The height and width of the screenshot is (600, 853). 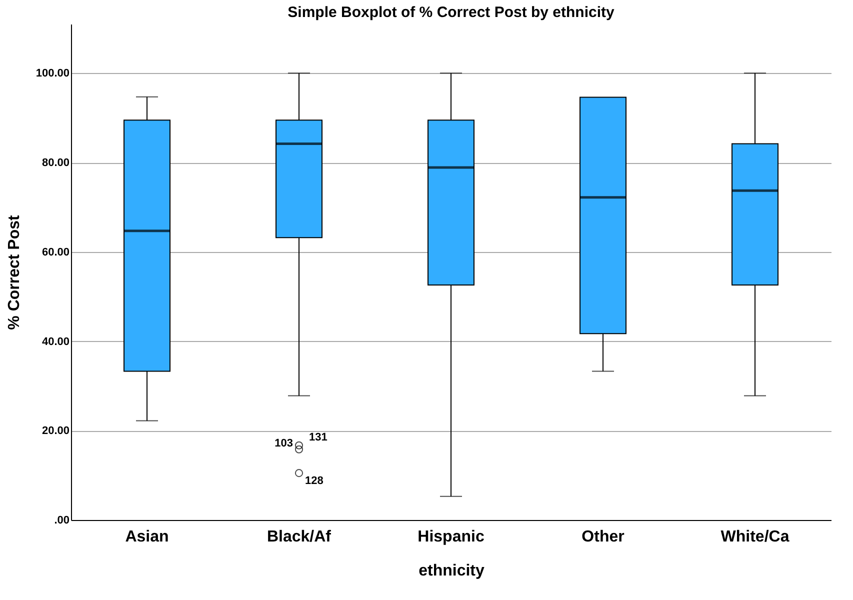 I want to click on x-tick-label: Asian, so click(x=147, y=537).